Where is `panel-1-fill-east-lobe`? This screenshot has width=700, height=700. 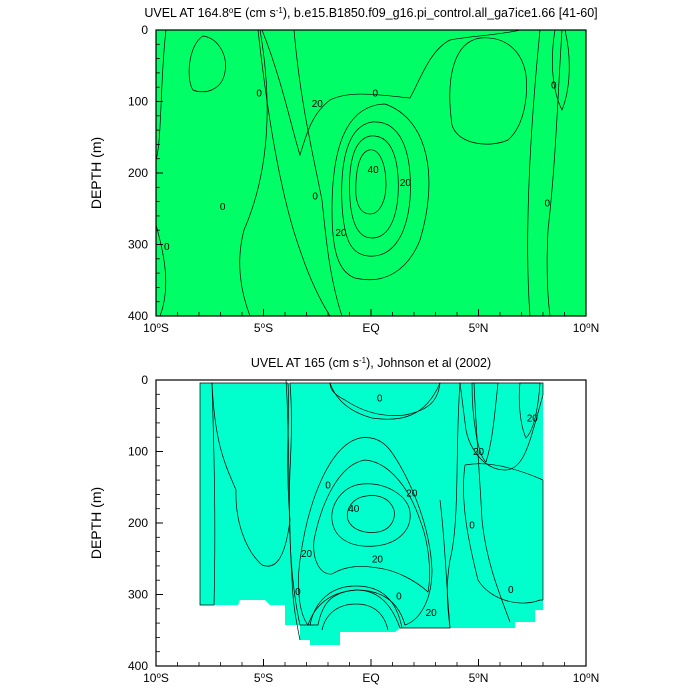 panel-1-fill-east-lobe is located at coordinates (488, 91).